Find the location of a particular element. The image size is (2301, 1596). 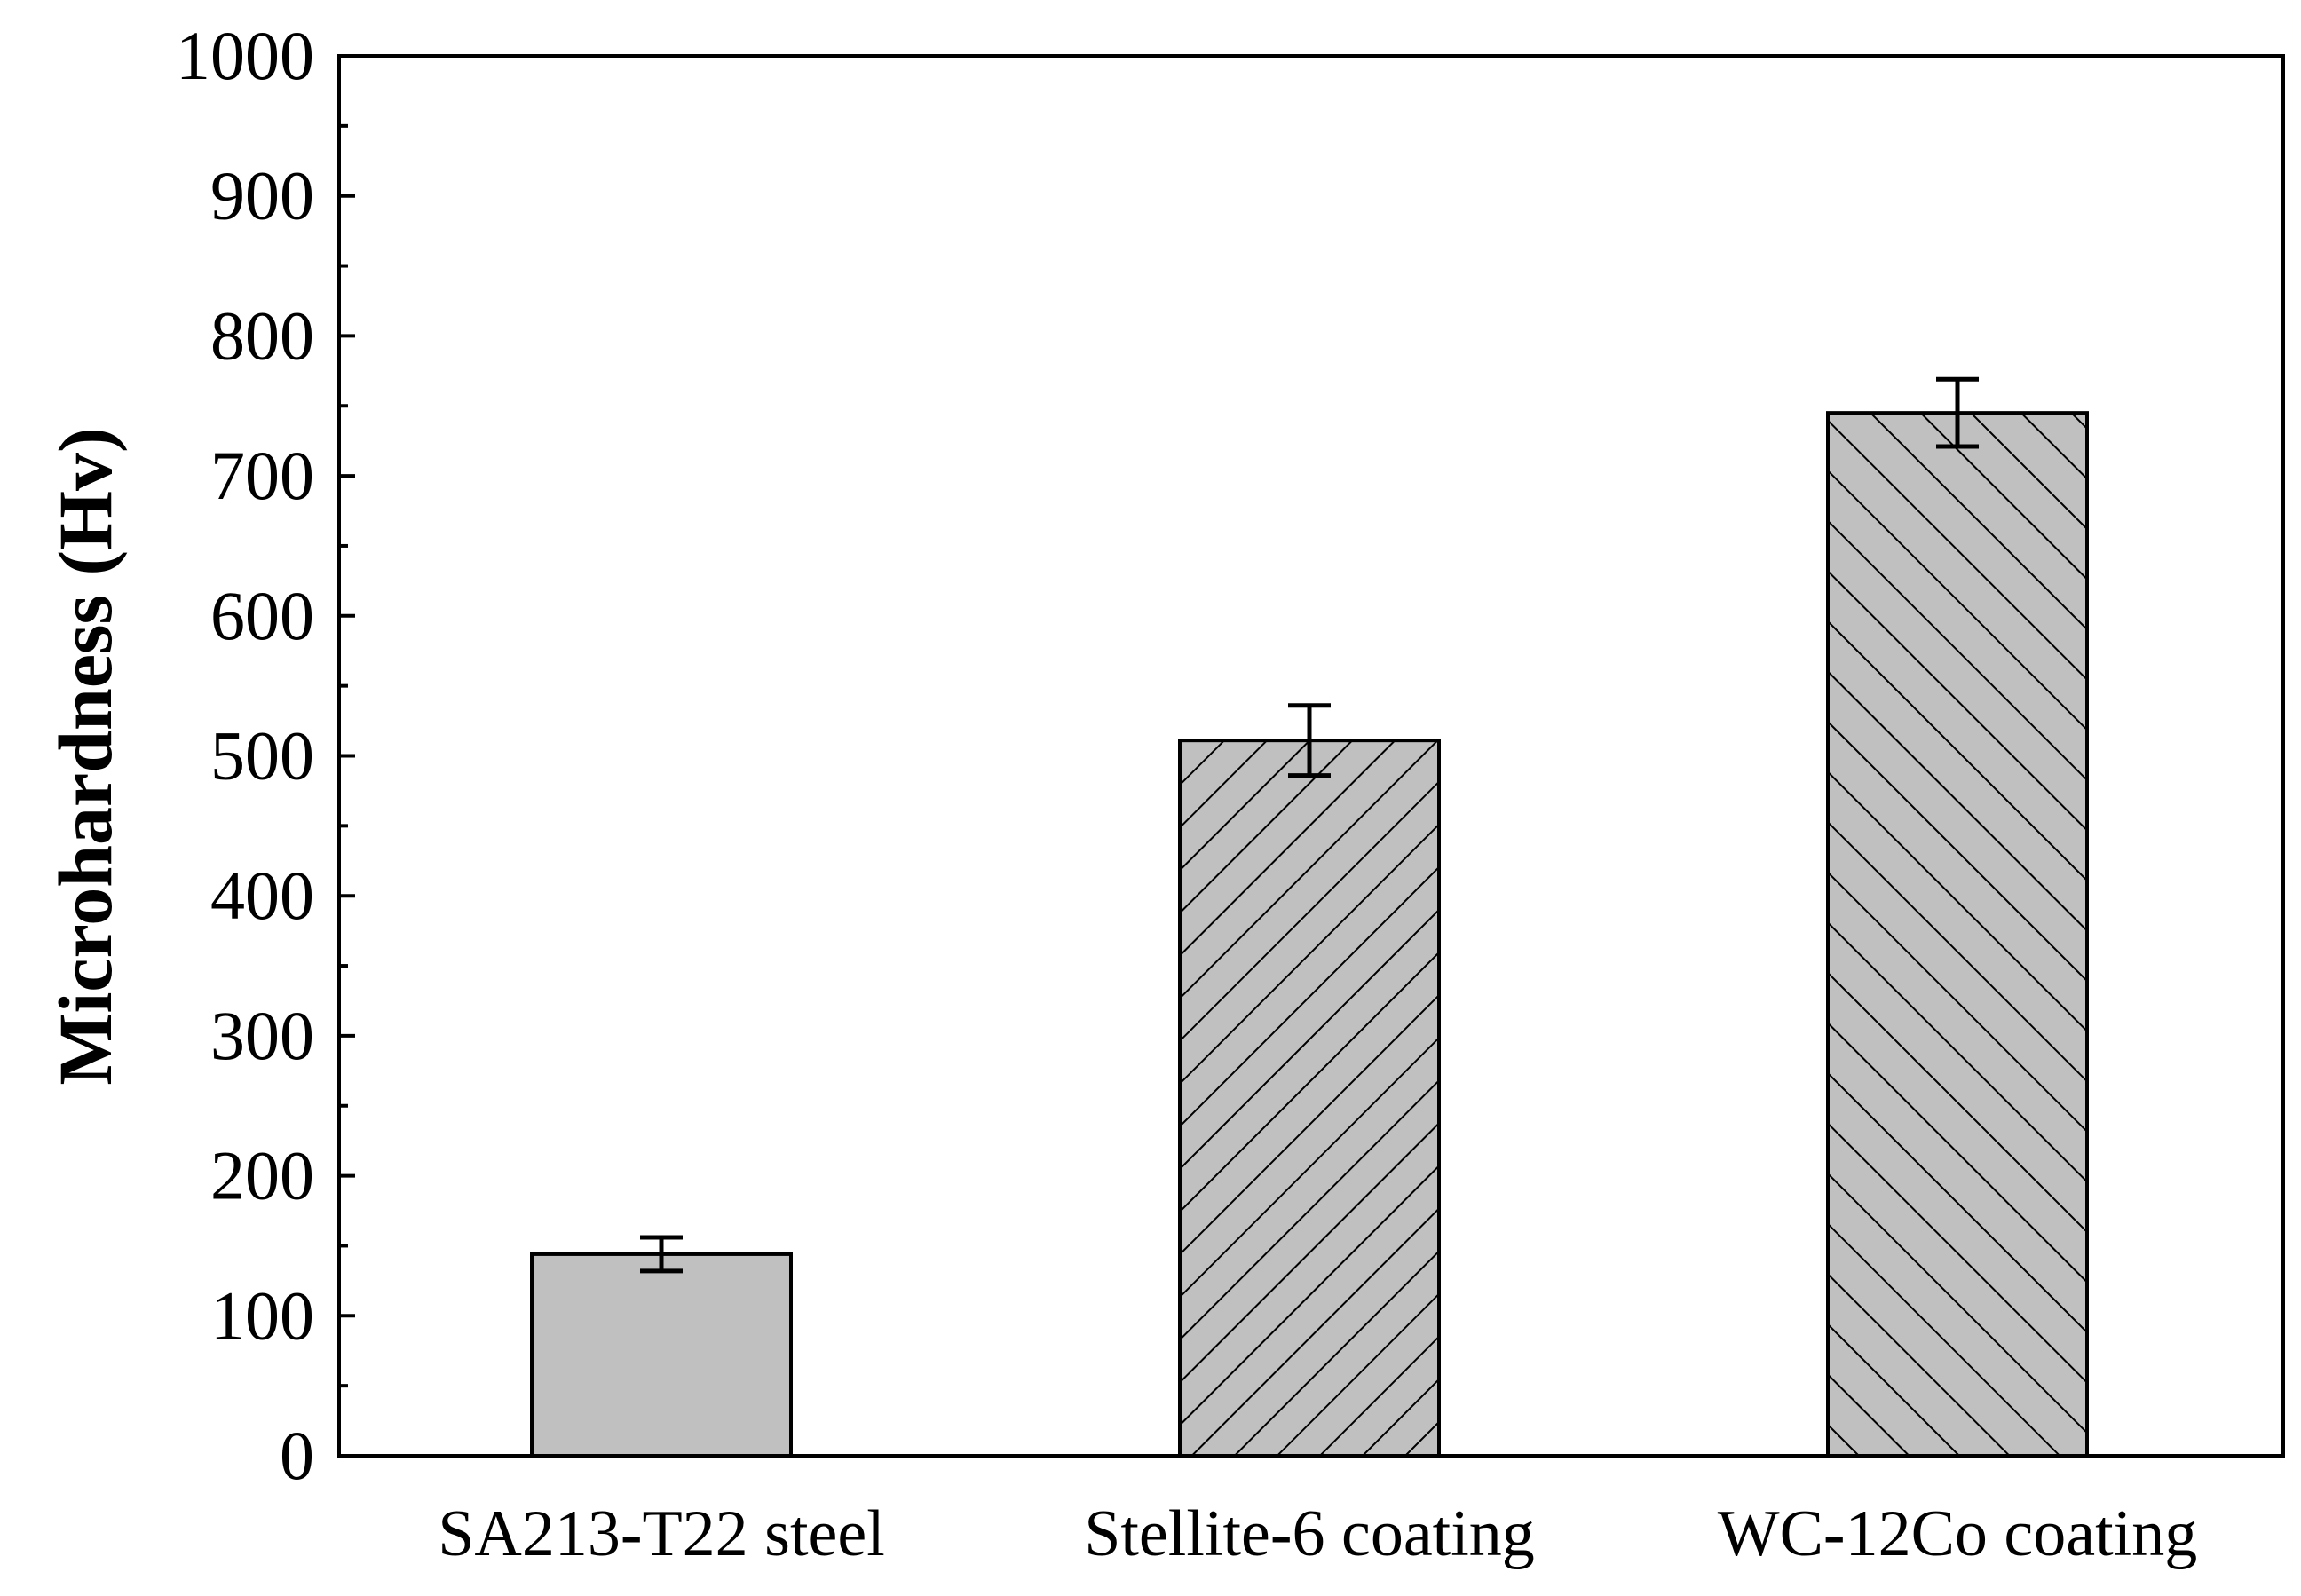

y-tick-label: 900 is located at coordinates (262, 195).